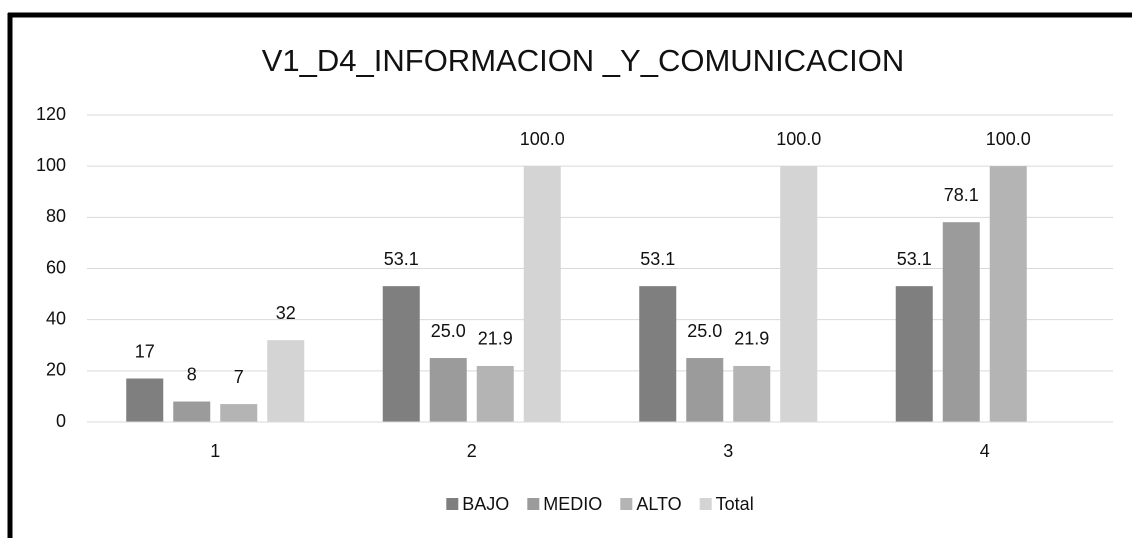 Image resolution: width=1132 pixels, height=538 pixels. What do you see at coordinates (56, 216) in the screenshot?
I see `y-tick-label: 80` at bounding box center [56, 216].